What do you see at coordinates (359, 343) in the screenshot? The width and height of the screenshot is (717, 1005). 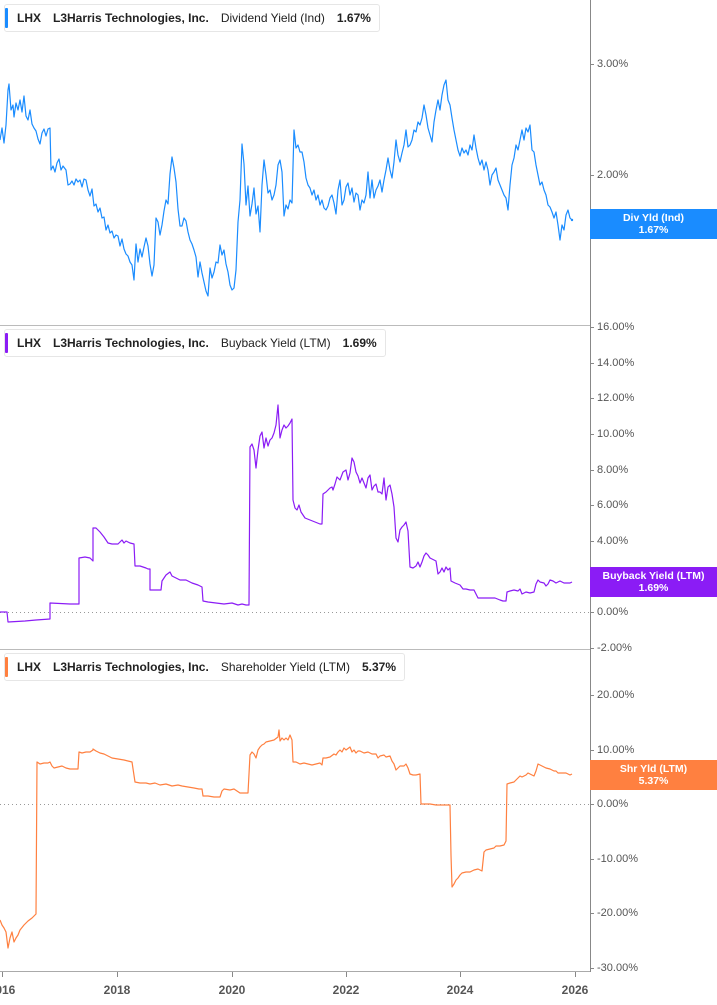 I see `legend-value: 1.69%` at bounding box center [359, 343].